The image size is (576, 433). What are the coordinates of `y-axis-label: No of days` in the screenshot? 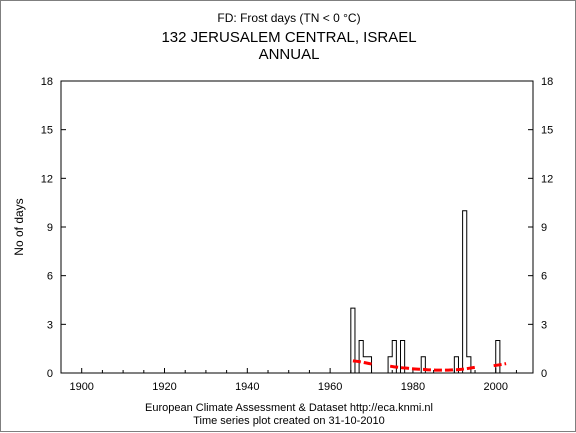 It's located at (19, 226).